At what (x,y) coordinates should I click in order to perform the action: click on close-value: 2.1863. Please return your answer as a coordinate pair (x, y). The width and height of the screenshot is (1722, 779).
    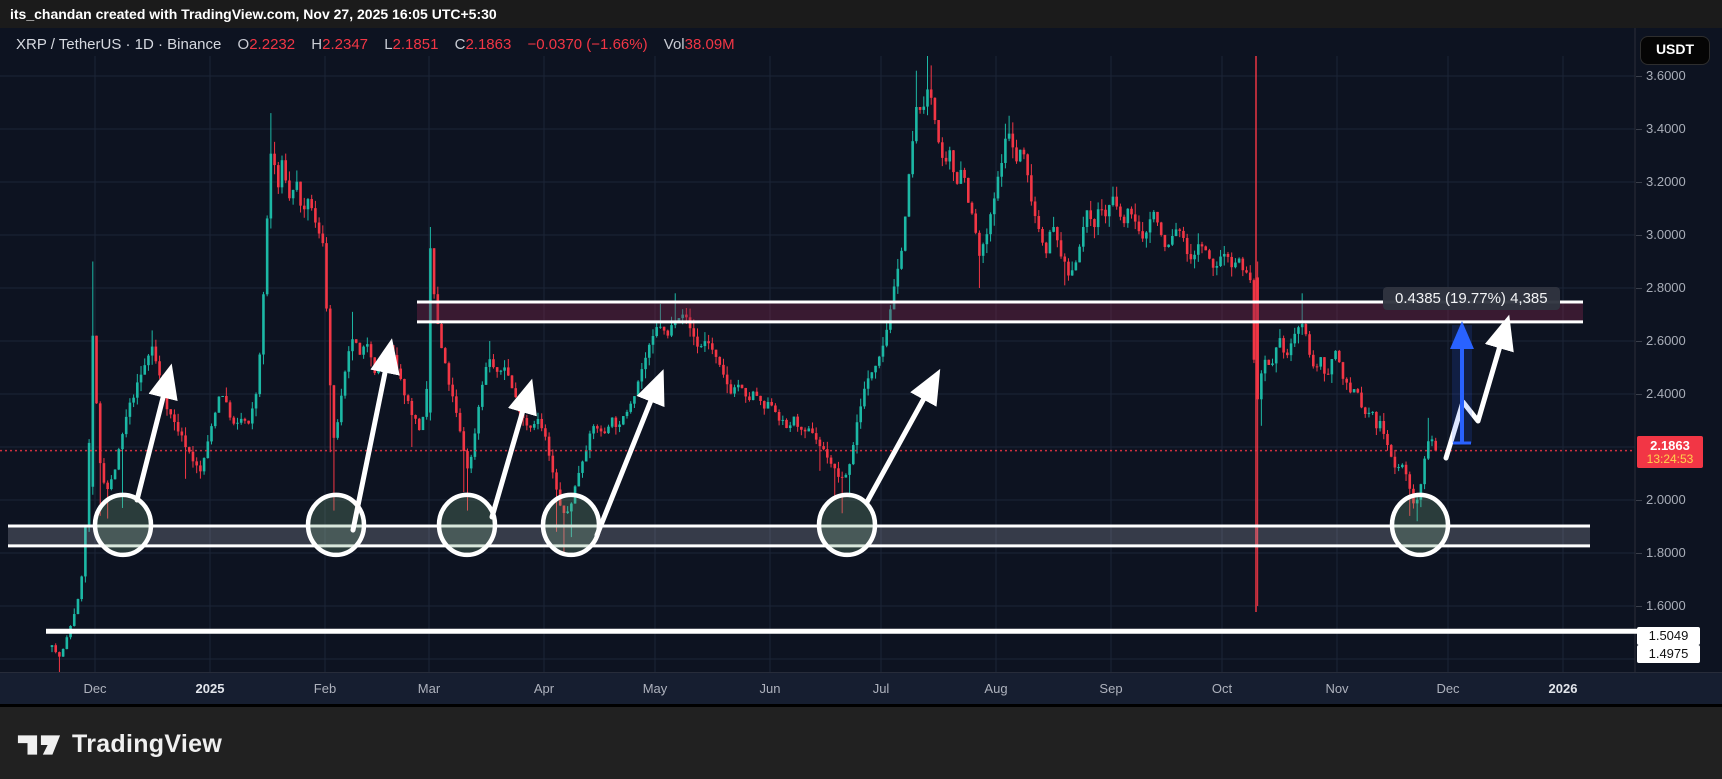
    Looking at the image, I should click on (488, 44).